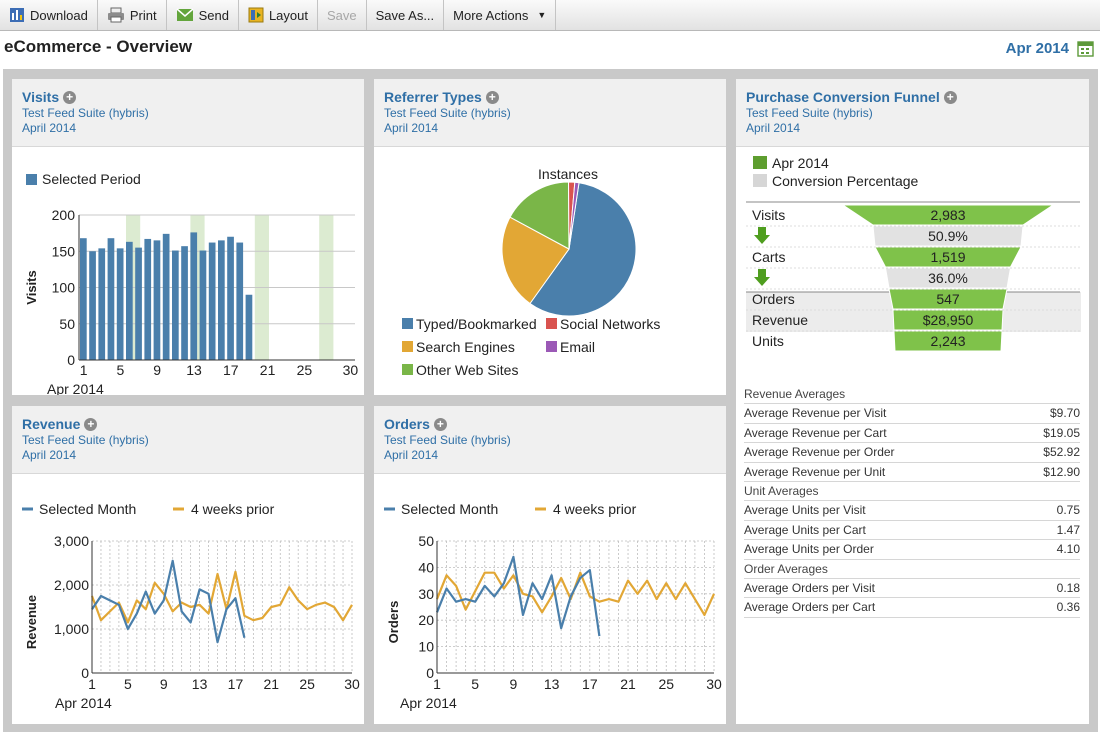 This screenshot has width=1100, height=732. I want to click on more-actions-label: More Actions, so click(491, 15).